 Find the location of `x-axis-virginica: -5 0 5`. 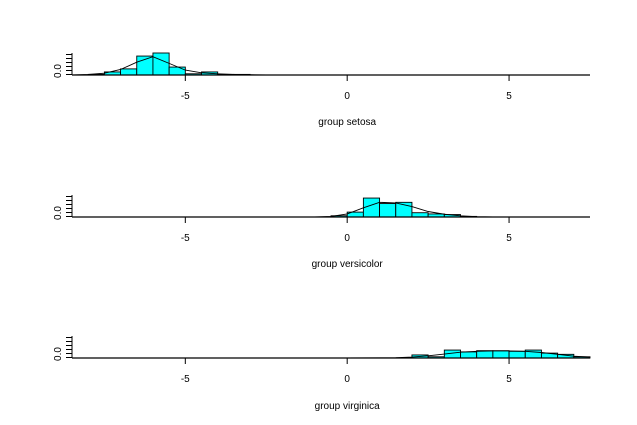

x-axis-virginica: -5 0 5 is located at coordinates (346, 371).